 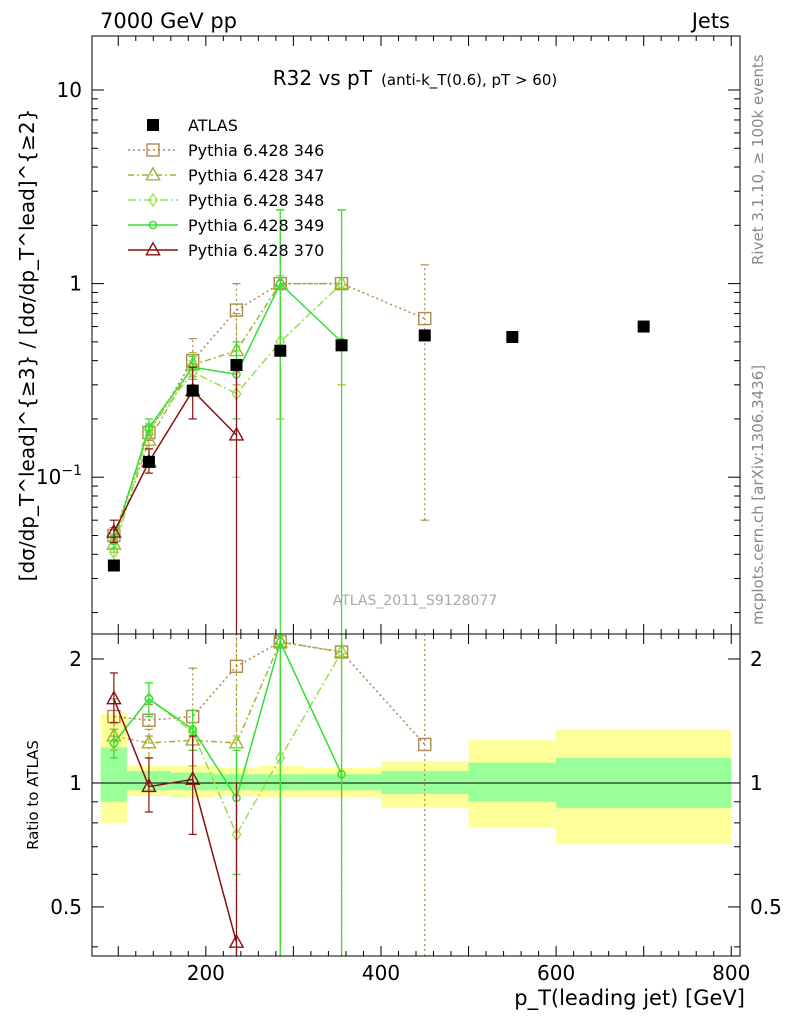 I want to click on header-left: 7000 GeV pp, so click(x=168, y=21).